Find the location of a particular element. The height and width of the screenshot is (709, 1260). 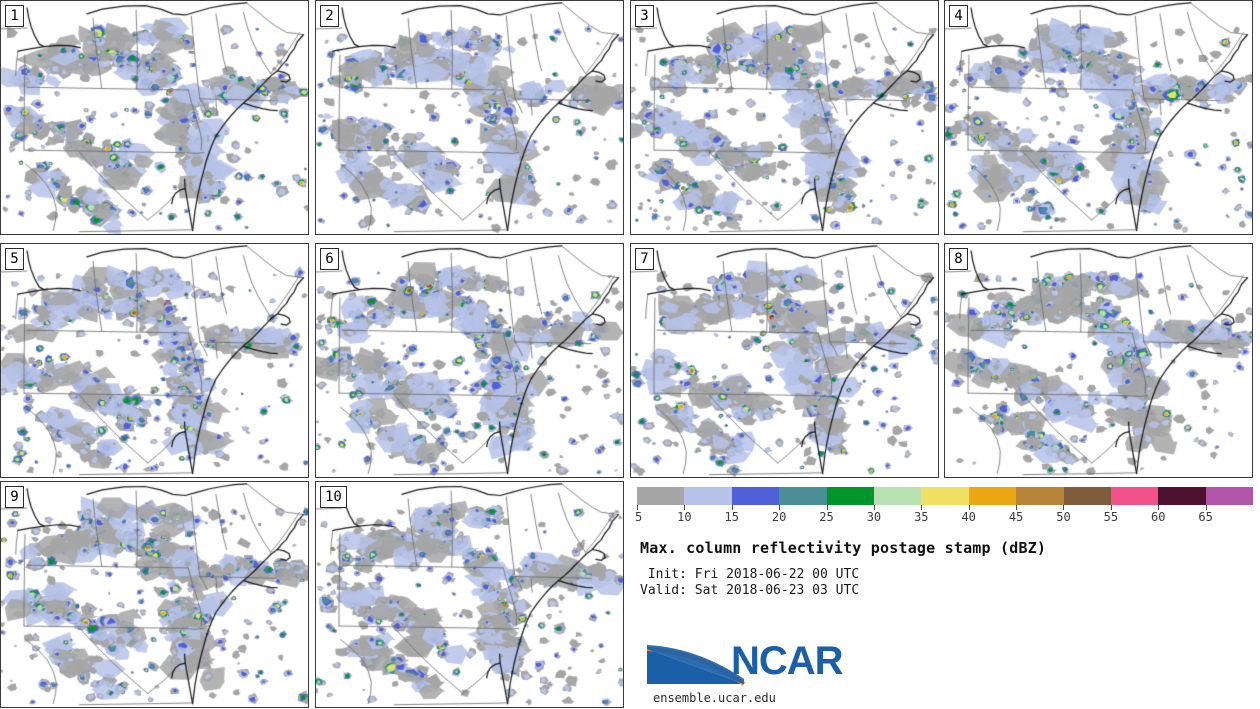

ncar-logo-block: NCAR ensemble.ucar.edu is located at coordinates (755, 671).